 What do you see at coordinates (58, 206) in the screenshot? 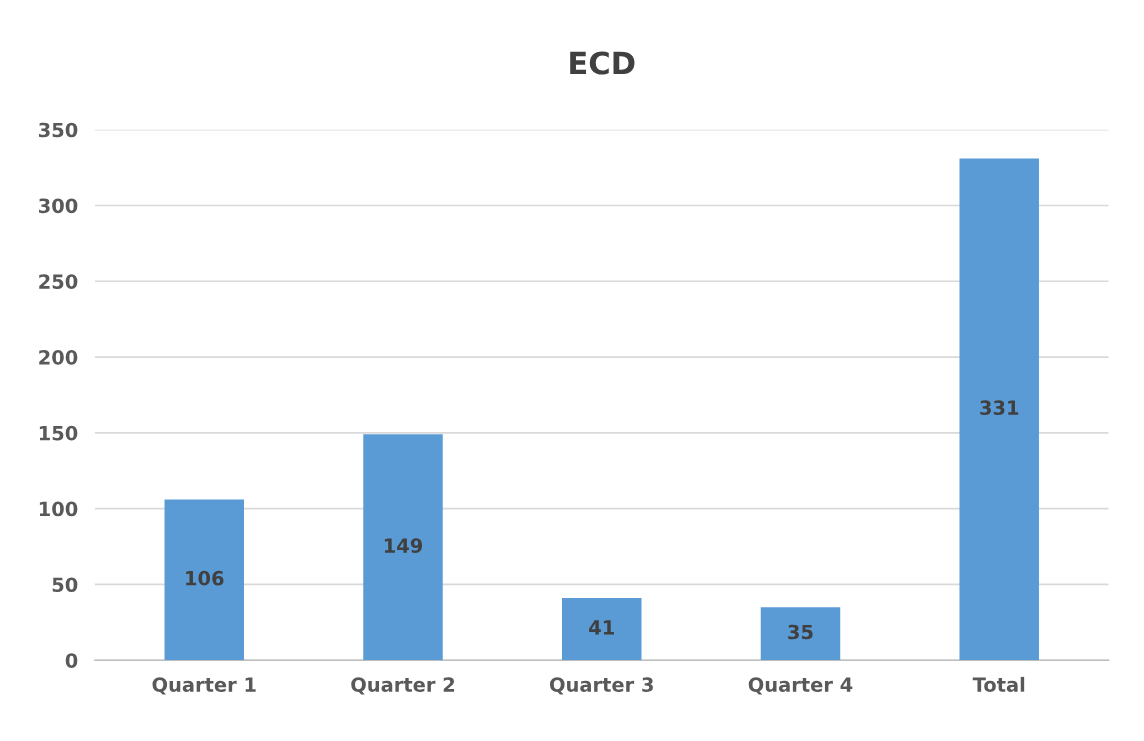
I see `y-tick-label: 300` at bounding box center [58, 206].